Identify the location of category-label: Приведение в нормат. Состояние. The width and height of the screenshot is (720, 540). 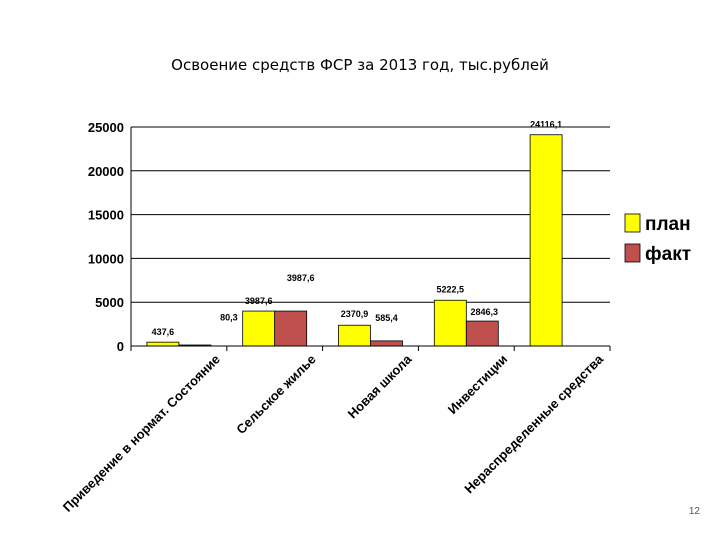
(141, 433).